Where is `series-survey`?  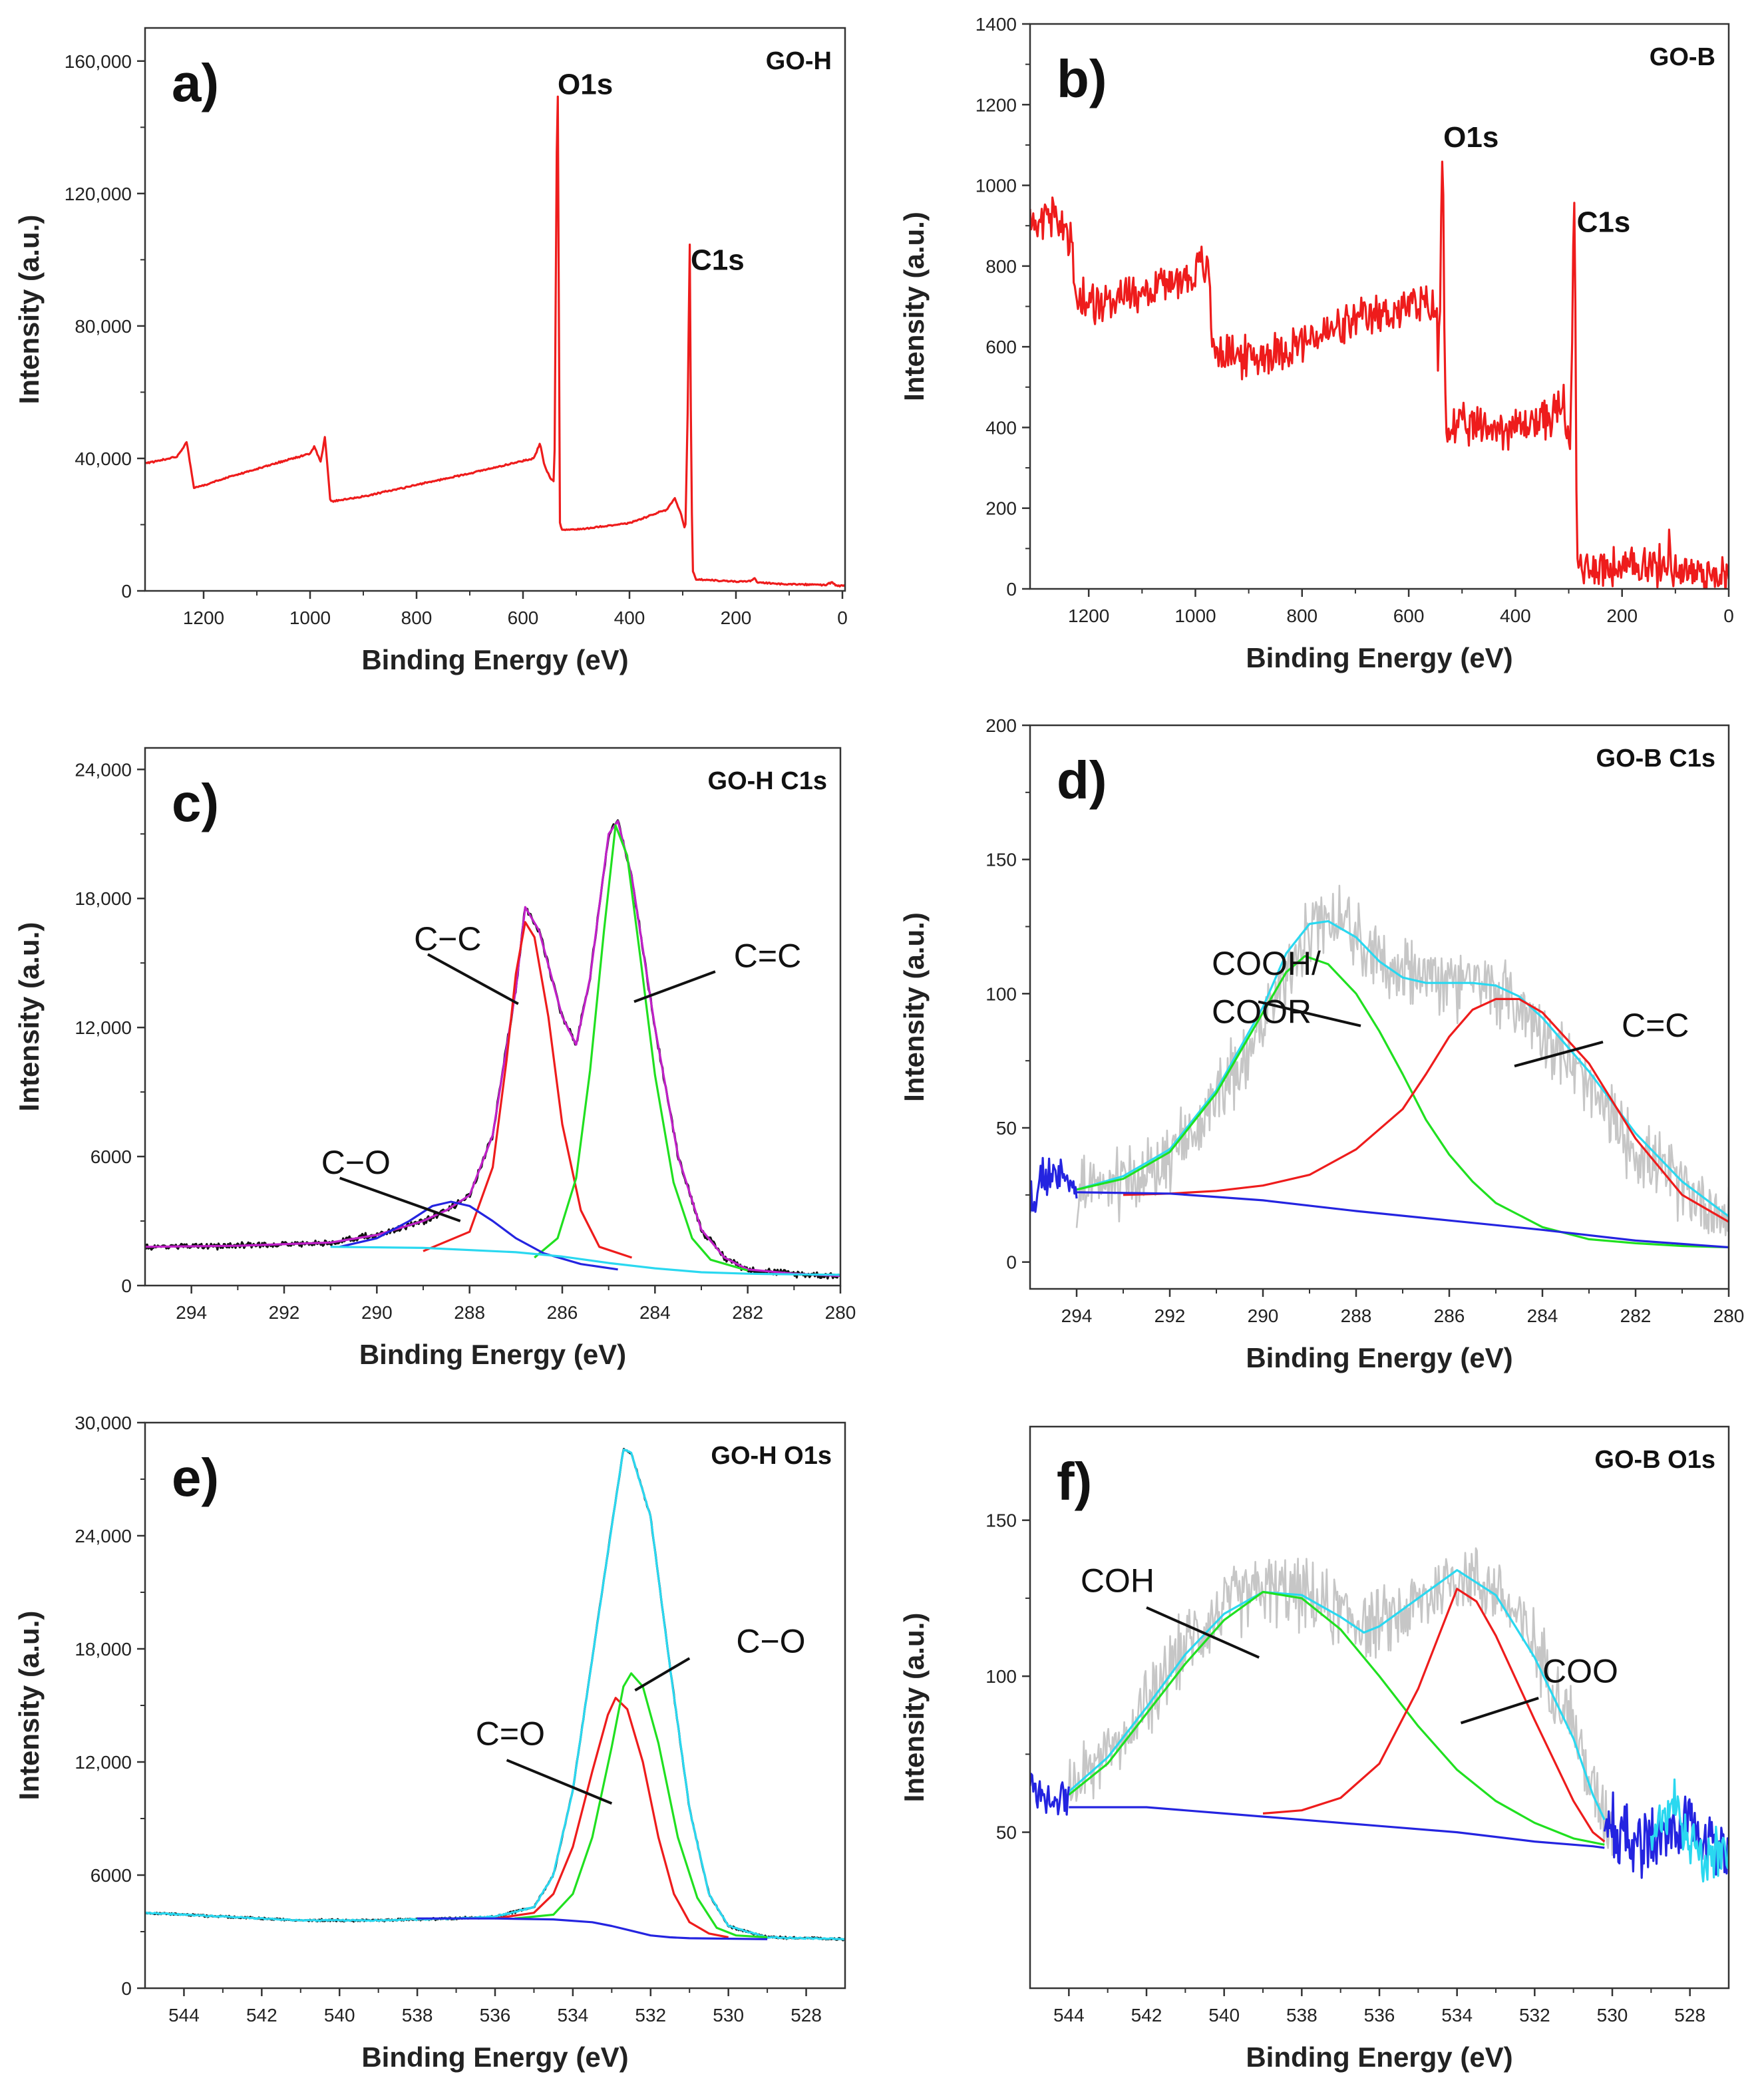
series-survey is located at coordinates (1379, 374).